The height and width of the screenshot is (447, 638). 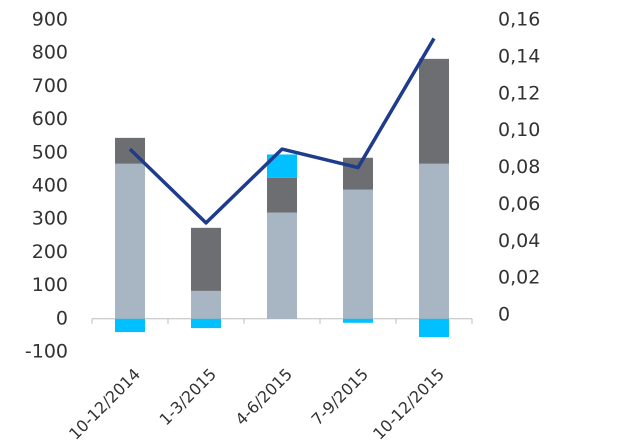 I want to click on x-tick-label: 4-6/2015, so click(x=263, y=397).